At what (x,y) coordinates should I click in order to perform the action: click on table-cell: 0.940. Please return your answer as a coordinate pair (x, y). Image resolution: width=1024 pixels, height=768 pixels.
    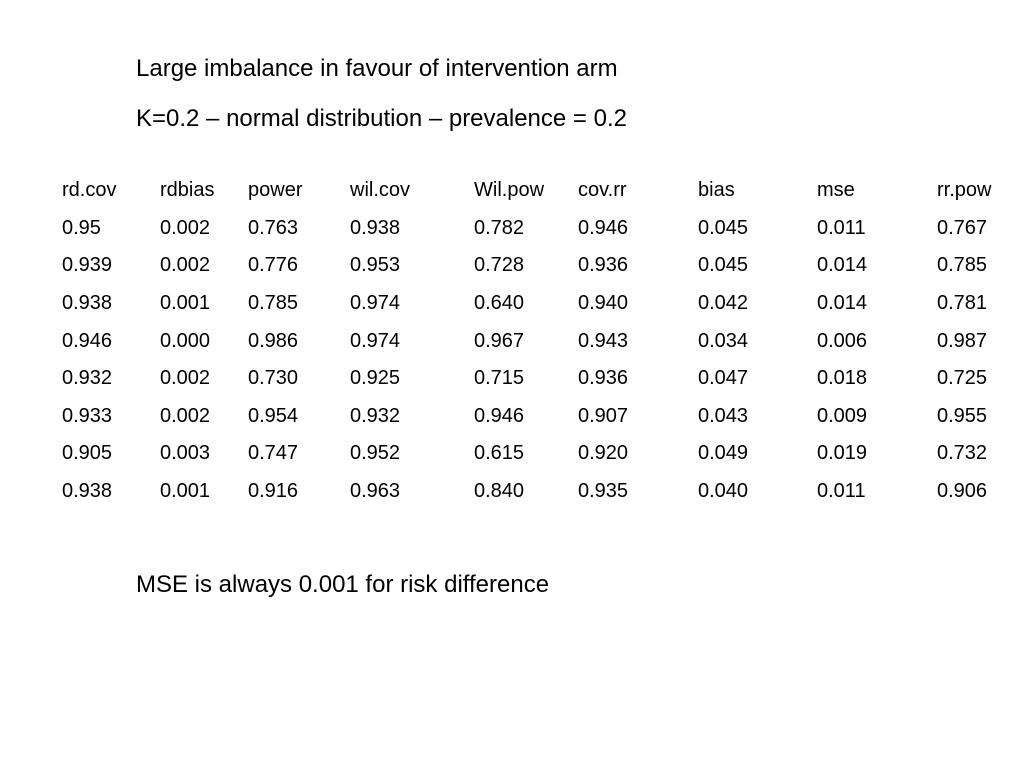
    Looking at the image, I should click on (603, 303).